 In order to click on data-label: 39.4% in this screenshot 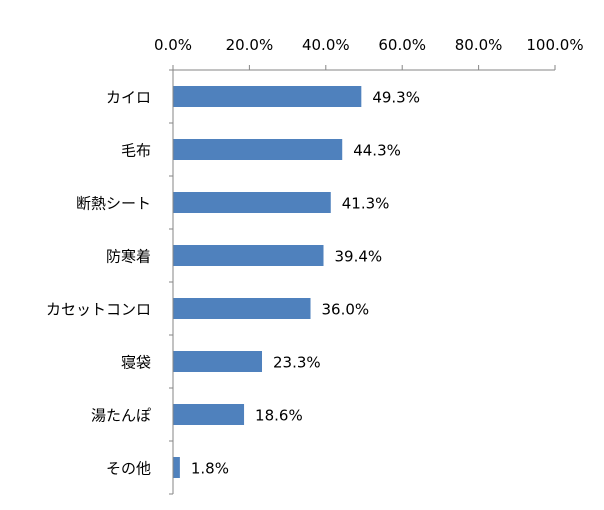, I will do `click(359, 257)`.